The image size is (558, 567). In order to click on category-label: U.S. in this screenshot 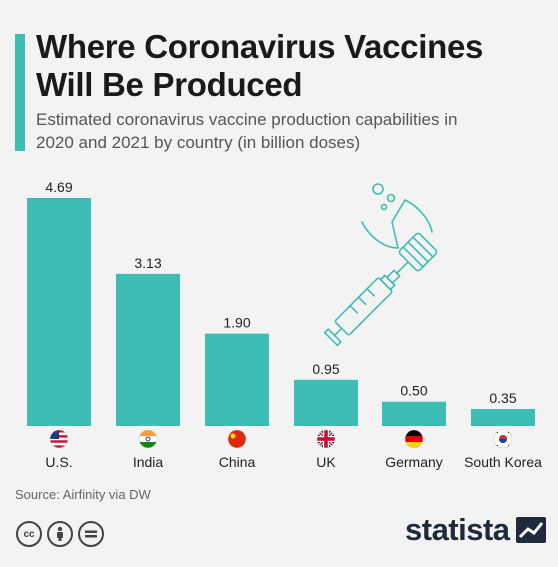, I will do `click(58, 462)`.